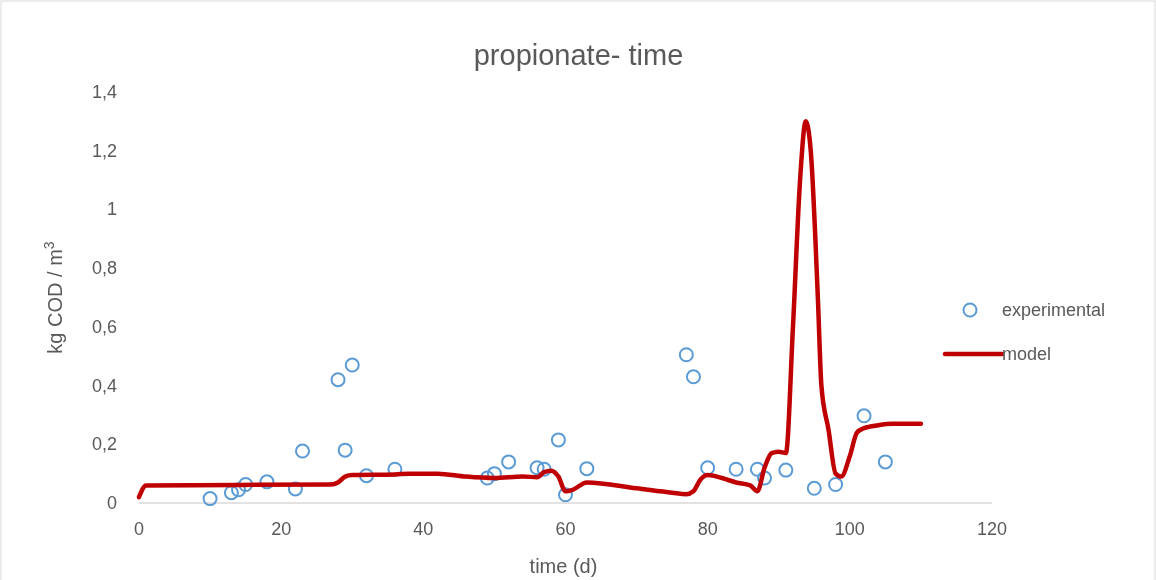 The height and width of the screenshot is (580, 1156). What do you see at coordinates (578, 55) in the screenshot?
I see `chart-title: propionate- time` at bounding box center [578, 55].